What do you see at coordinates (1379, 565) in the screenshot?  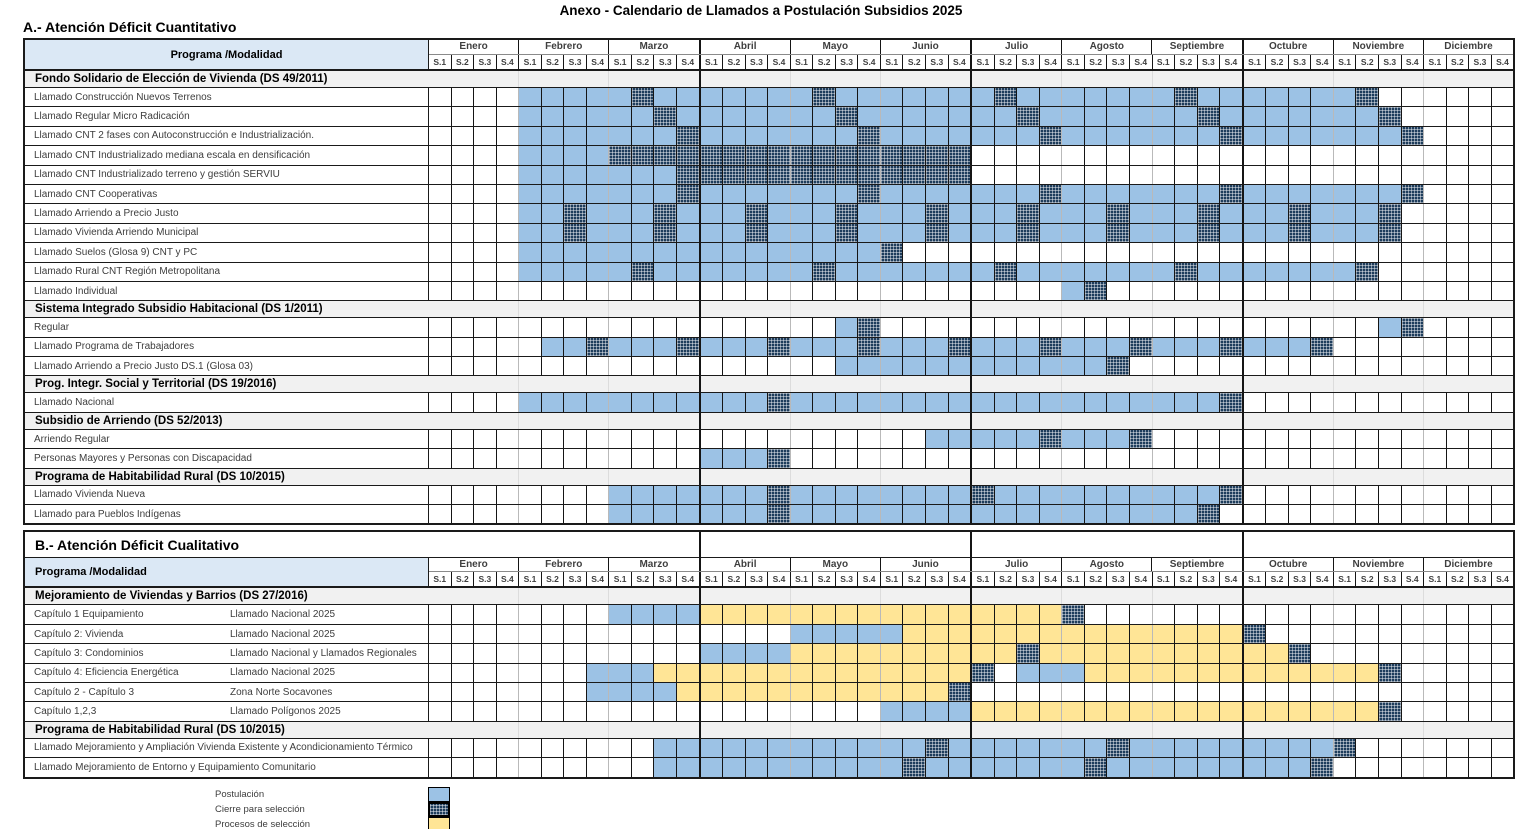 I see `month-header: Noviembre` at bounding box center [1379, 565].